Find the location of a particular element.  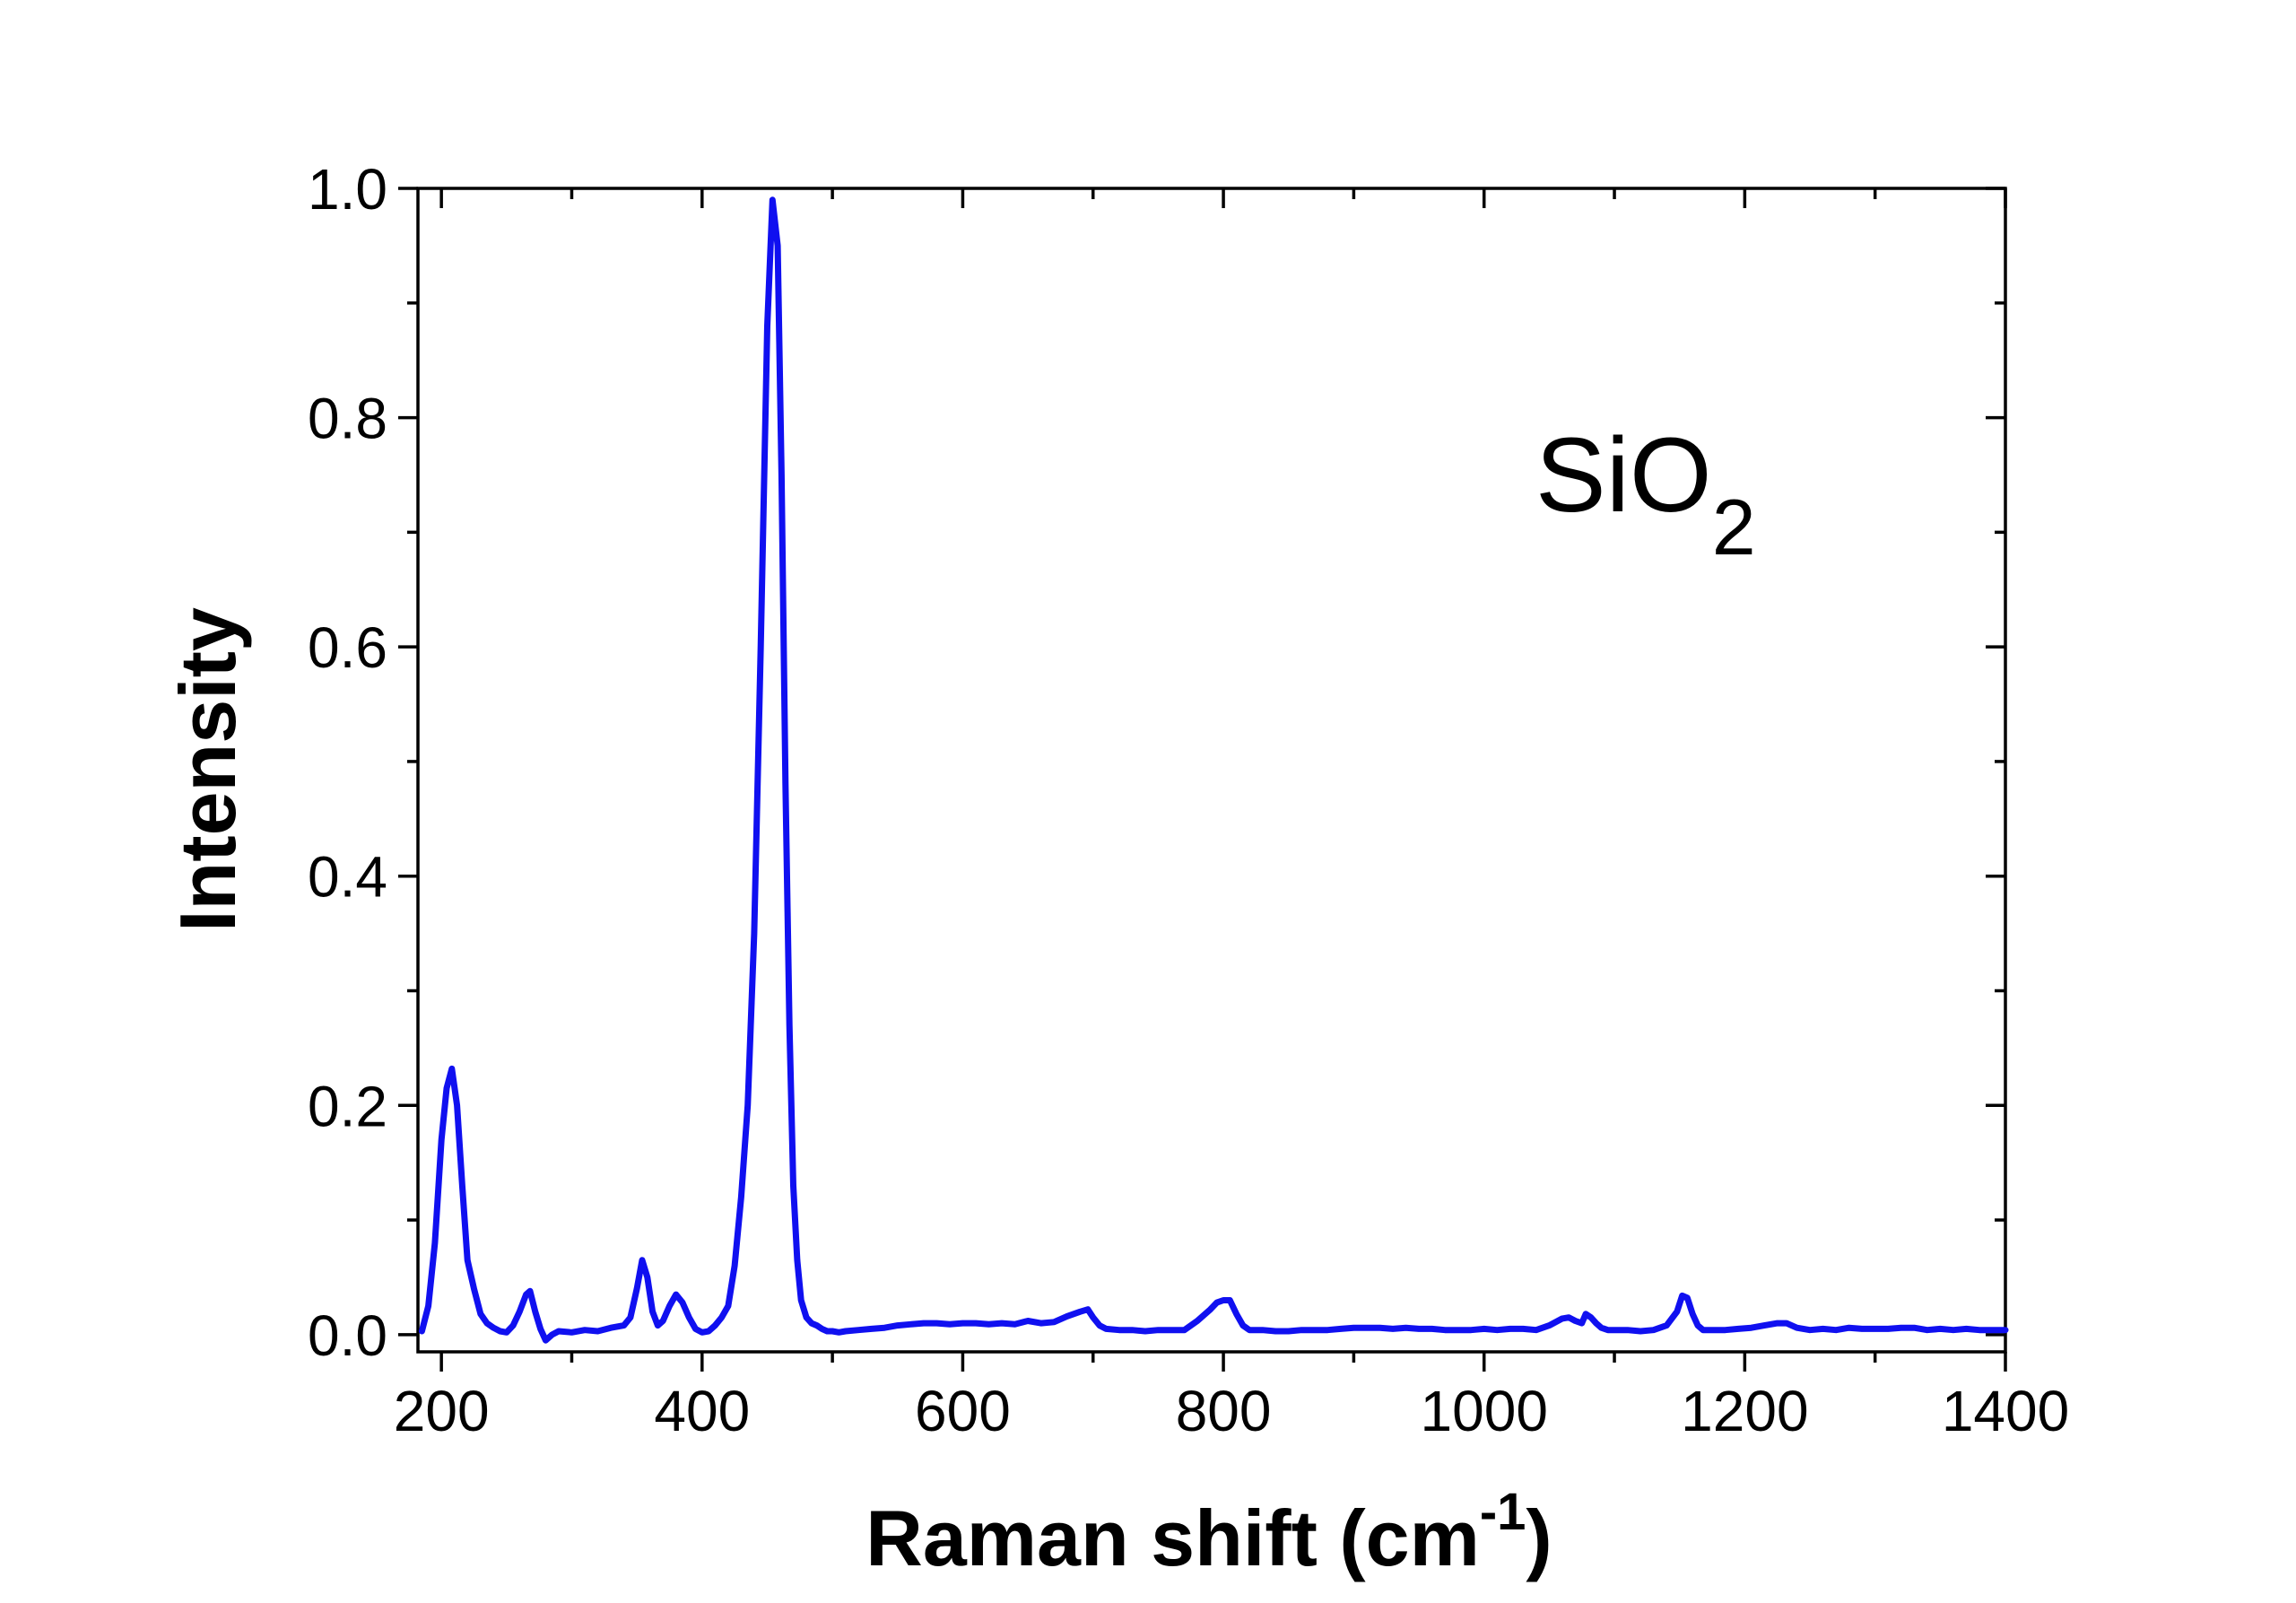

x-tick-label: 800 is located at coordinates (1224, 1411).